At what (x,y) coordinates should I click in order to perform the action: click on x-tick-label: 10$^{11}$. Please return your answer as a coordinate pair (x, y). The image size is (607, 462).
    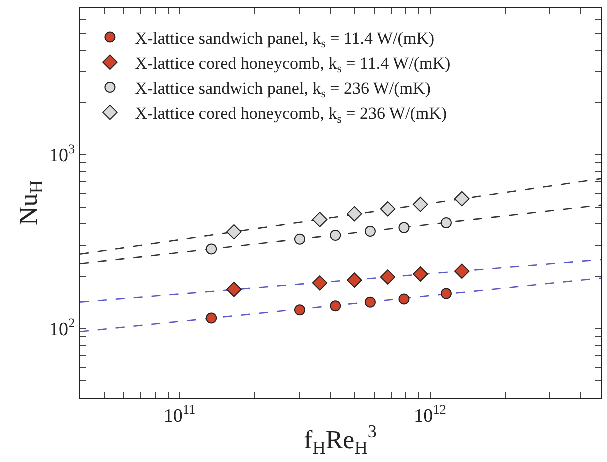
    Looking at the image, I should click on (180, 414).